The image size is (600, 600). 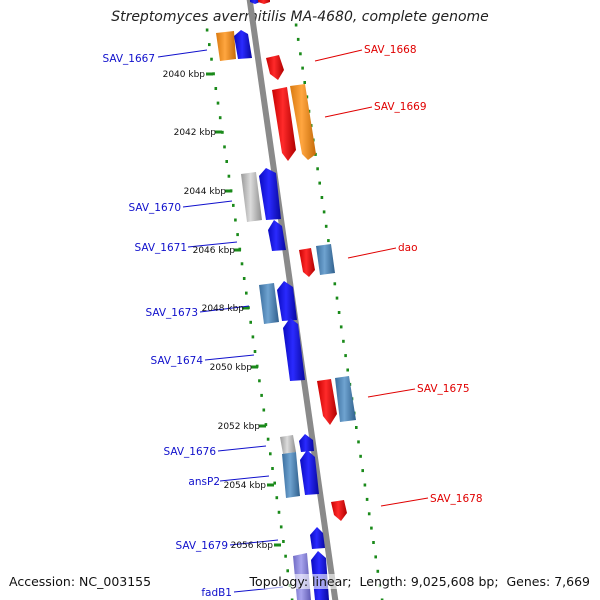 What do you see at coordinates (309, 472) in the screenshot?
I see `gene-ansP2` at bounding box center [309, 472].